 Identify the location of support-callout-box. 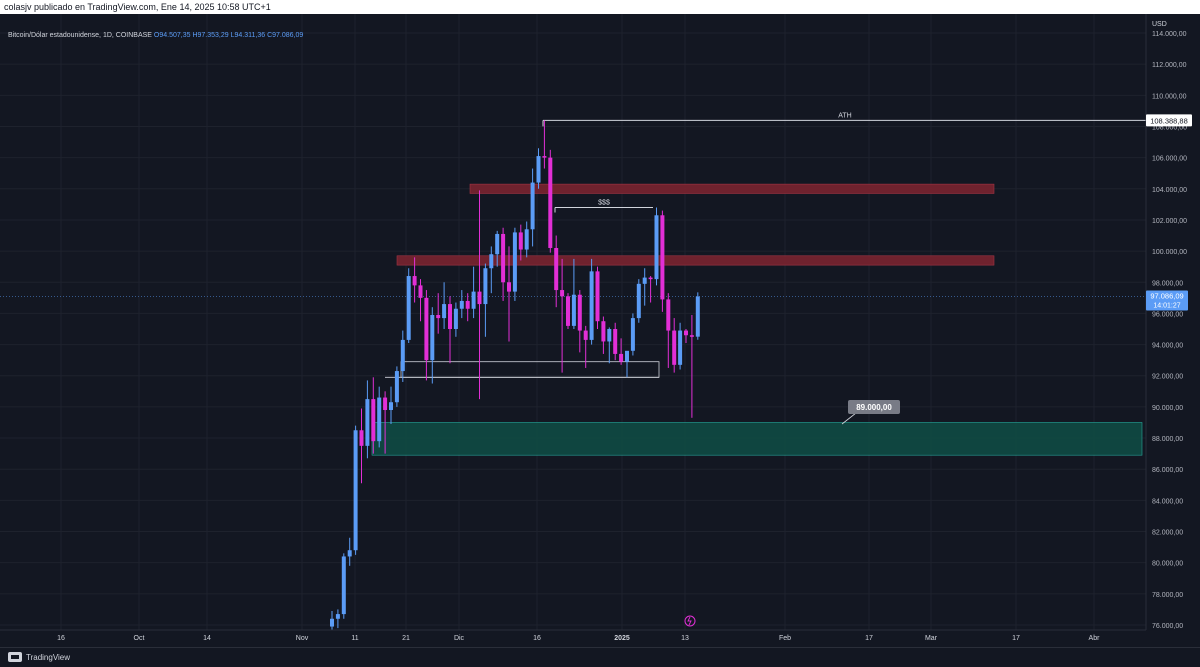
(874, 407).